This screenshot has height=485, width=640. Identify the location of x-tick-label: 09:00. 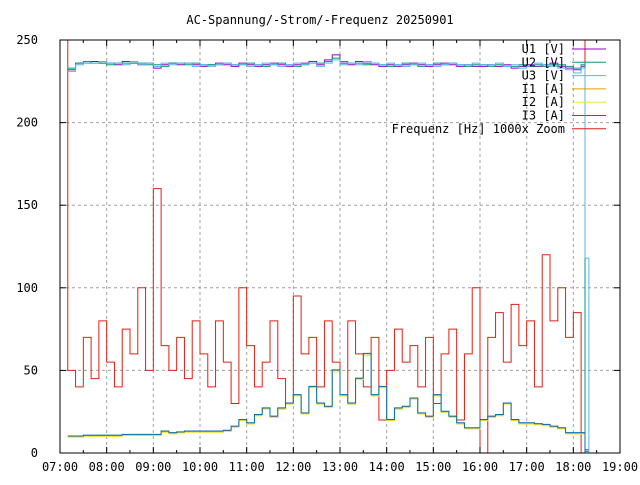
(153, 467).